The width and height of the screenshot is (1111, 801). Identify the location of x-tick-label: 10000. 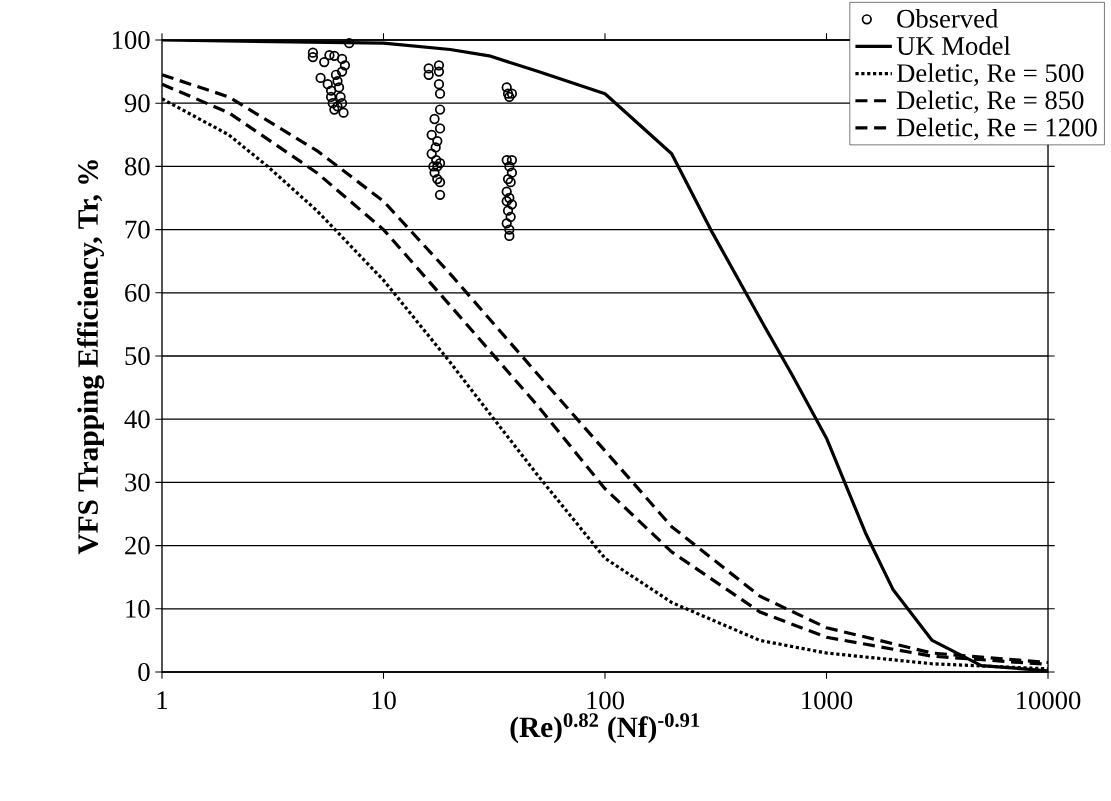
(1049, 700).